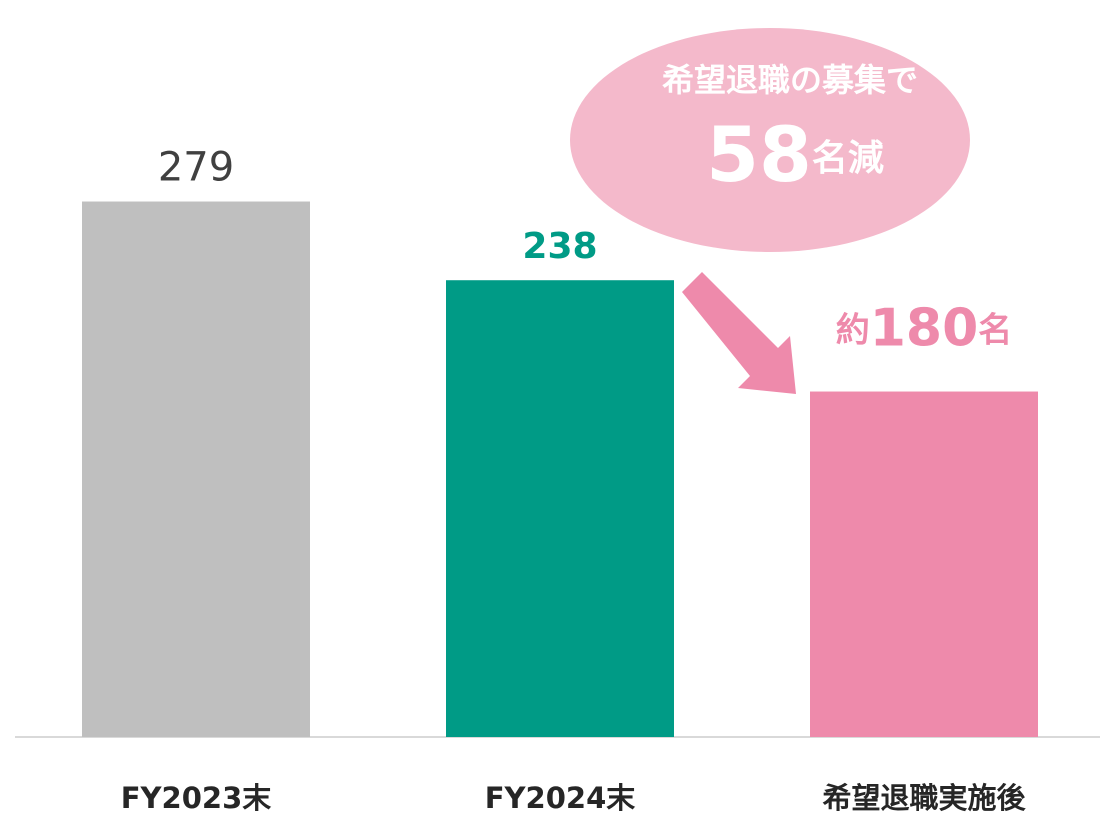 Image resolution: width=1114 pixels, height=821 pixels. I want to click on arrow, so click(739, 333).